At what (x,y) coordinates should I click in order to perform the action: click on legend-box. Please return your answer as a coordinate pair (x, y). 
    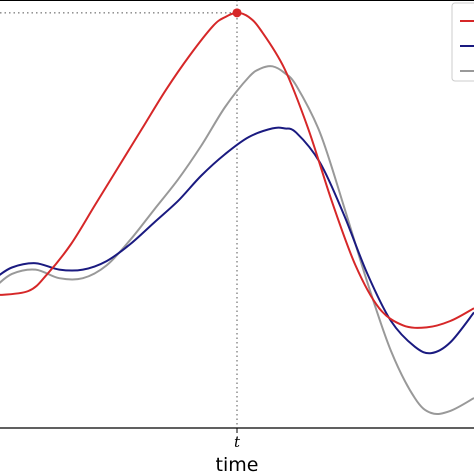
    Looking at the image, I should click on (462, 42).